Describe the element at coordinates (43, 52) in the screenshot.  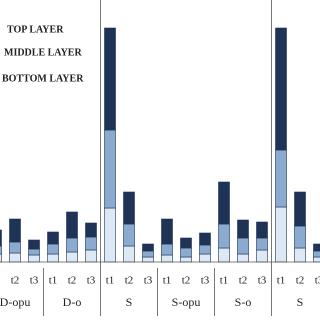
I see `legend-label: MIDDLE LAYER` at that location.